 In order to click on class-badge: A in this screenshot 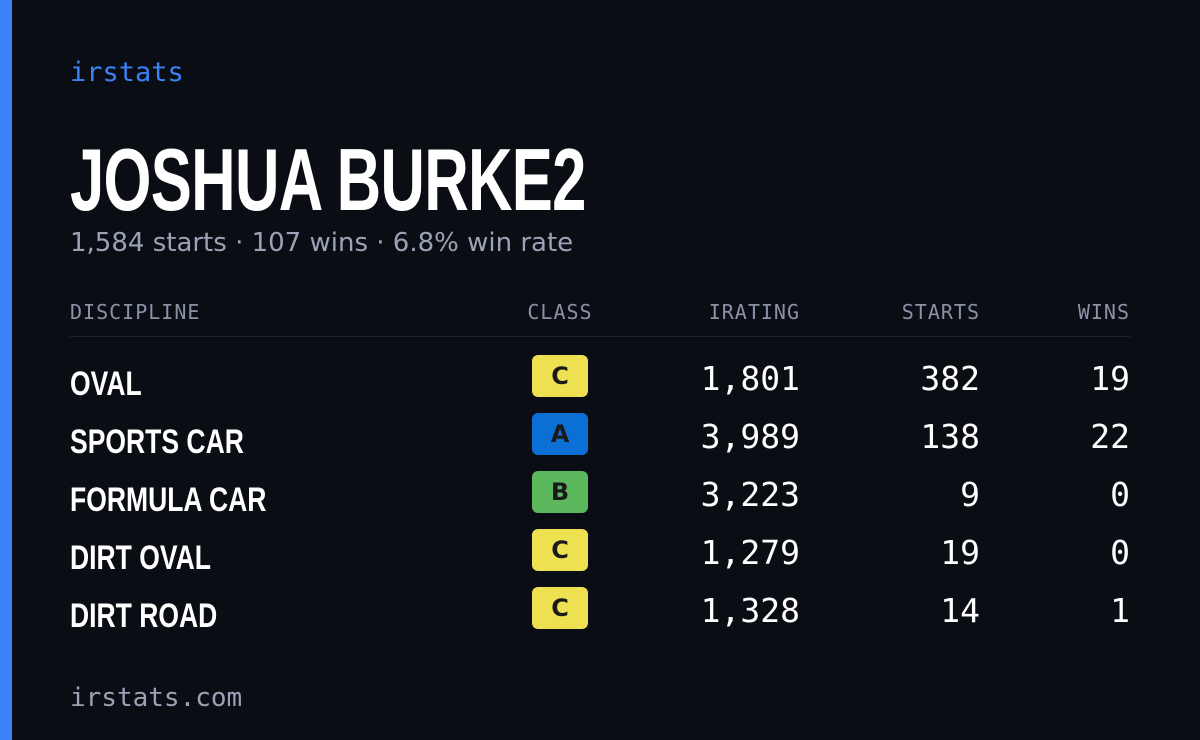, I will do `click(560, 434)`.